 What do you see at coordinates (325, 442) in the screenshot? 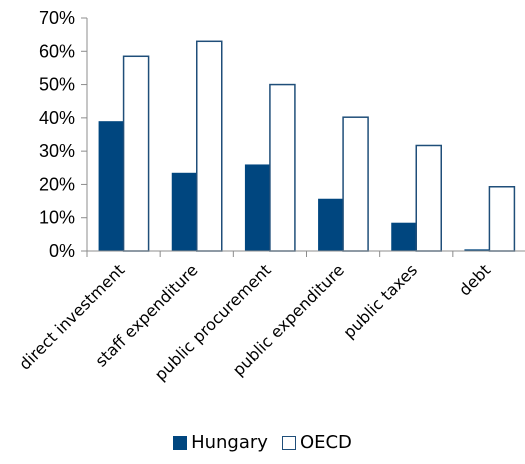
I see `legend-label-oecd: OECD` at bounding box center [325, 442].